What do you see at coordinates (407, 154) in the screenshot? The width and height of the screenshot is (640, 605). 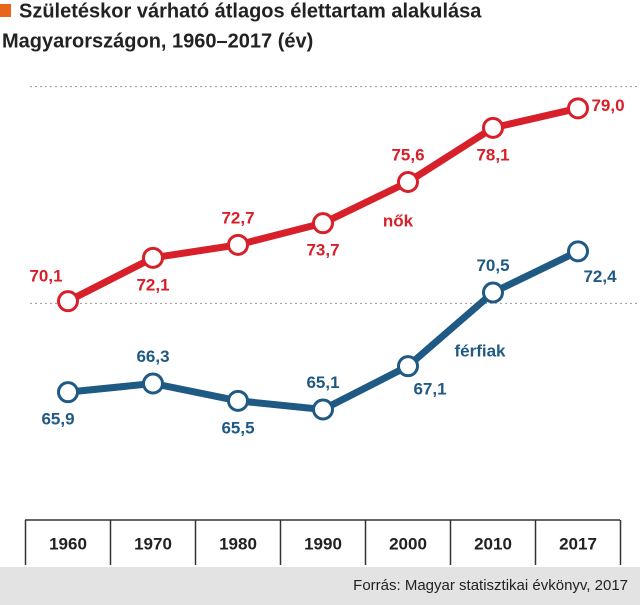 I see `value-label: 75,6` at bounding box center [407, 154].